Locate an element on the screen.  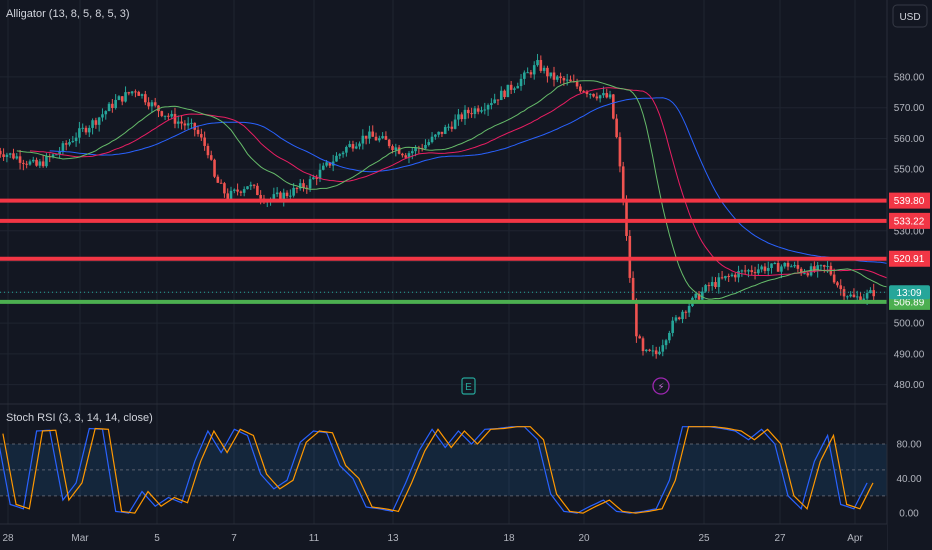
price-tick-label: 480.00 is located at coordinates (909, 385).